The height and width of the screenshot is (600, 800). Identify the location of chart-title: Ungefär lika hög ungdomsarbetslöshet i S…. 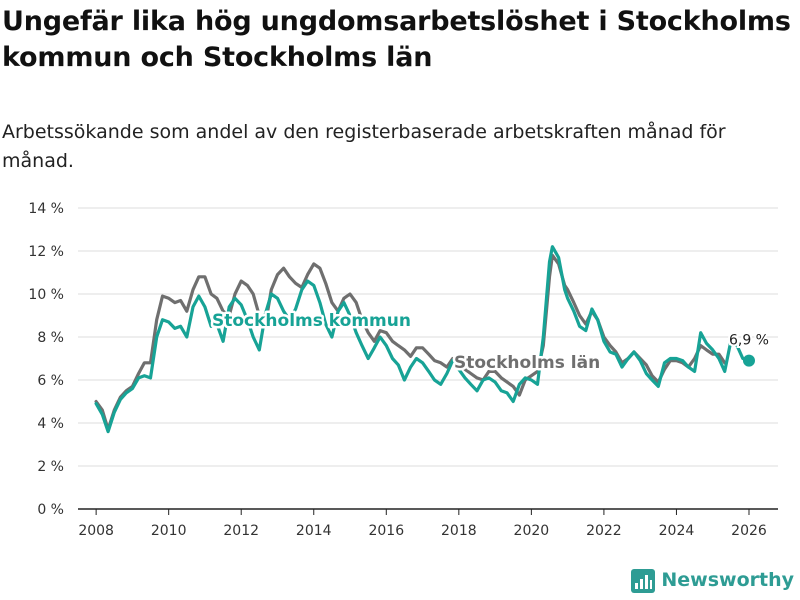
(396, 39).